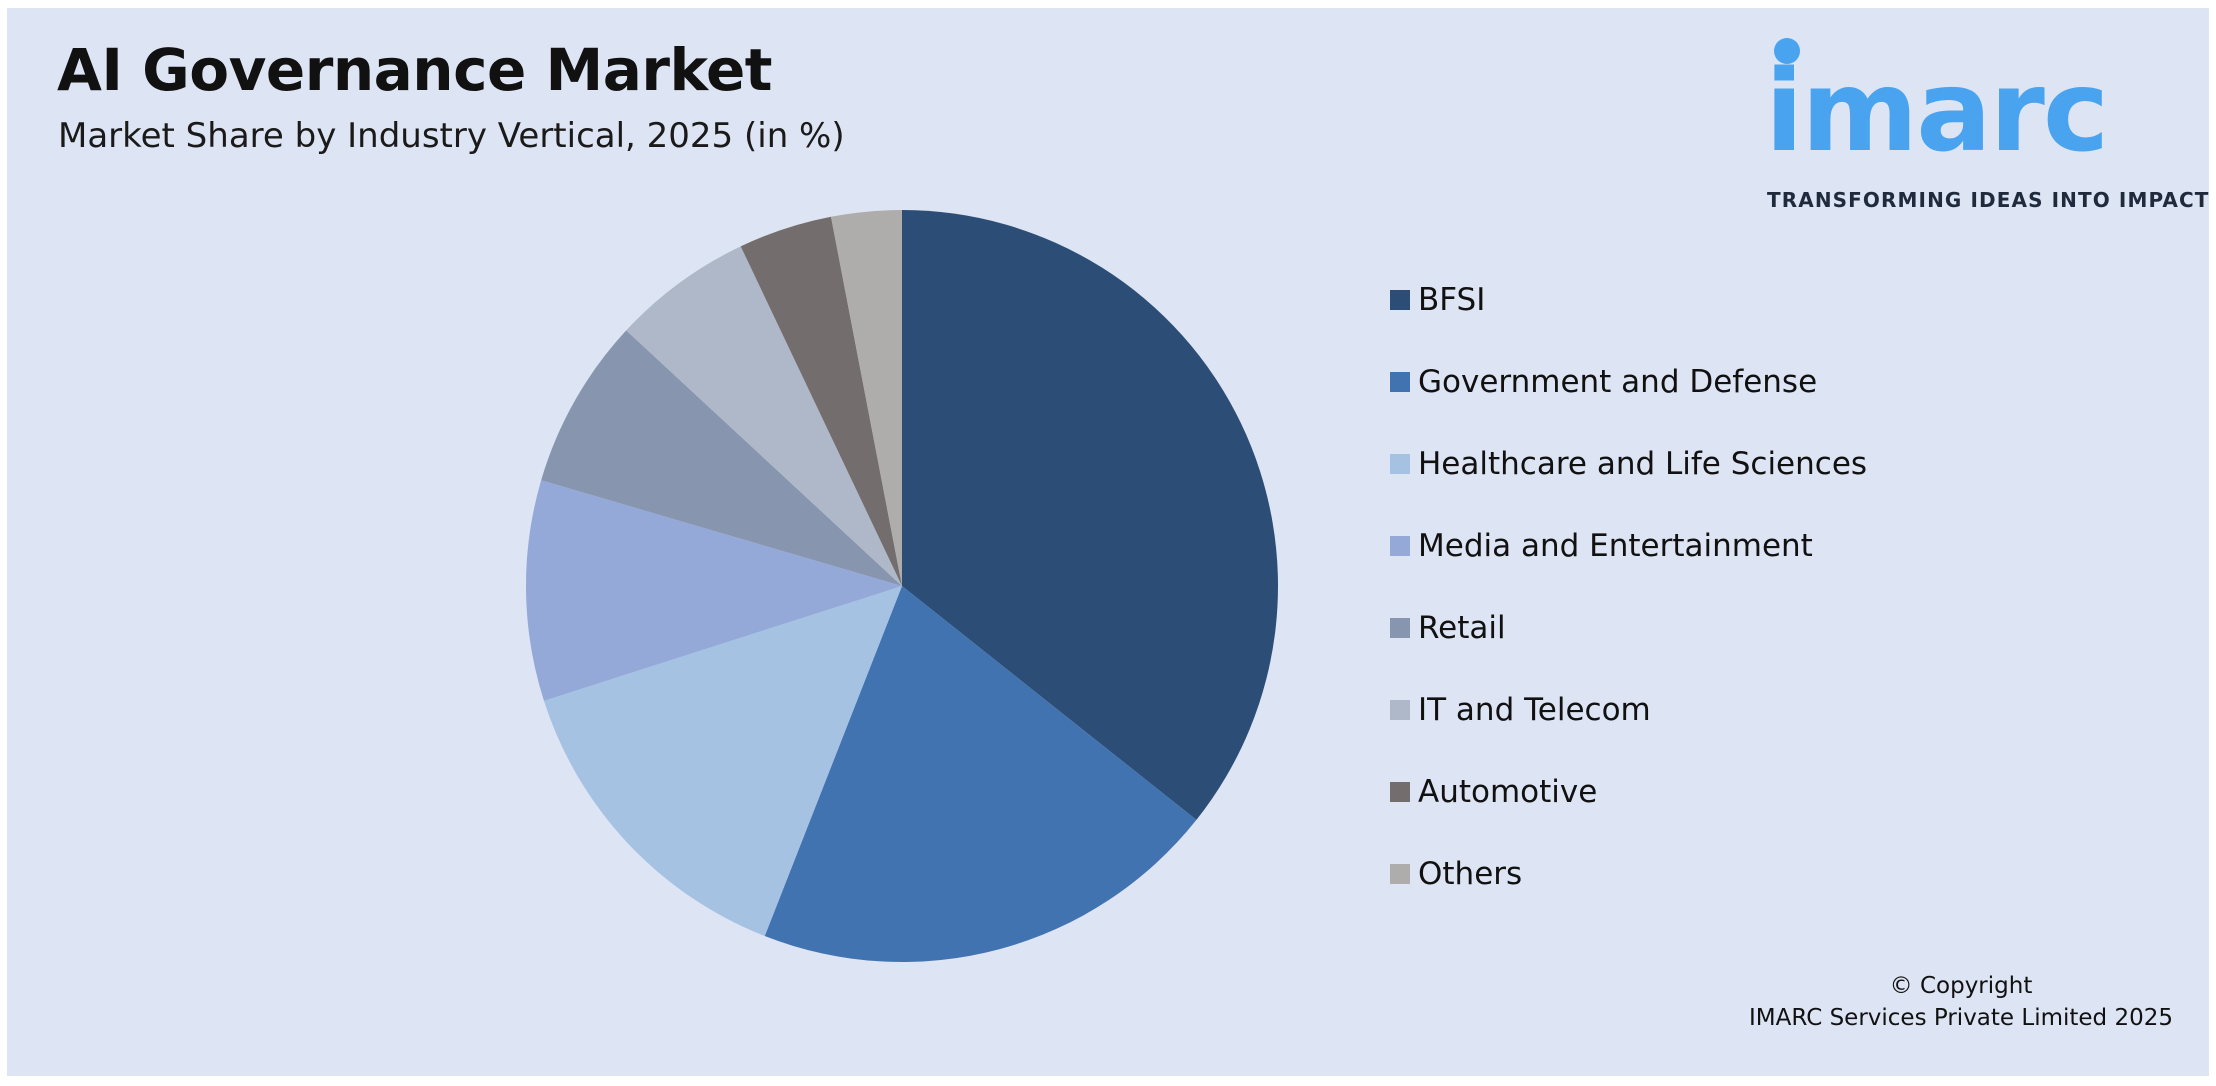 The image size is (2216, 1086). Describe the element at coordinates (722, 761) in the screenshot. I see `pie-slice-healthcare-and-life-sciences` at that location.